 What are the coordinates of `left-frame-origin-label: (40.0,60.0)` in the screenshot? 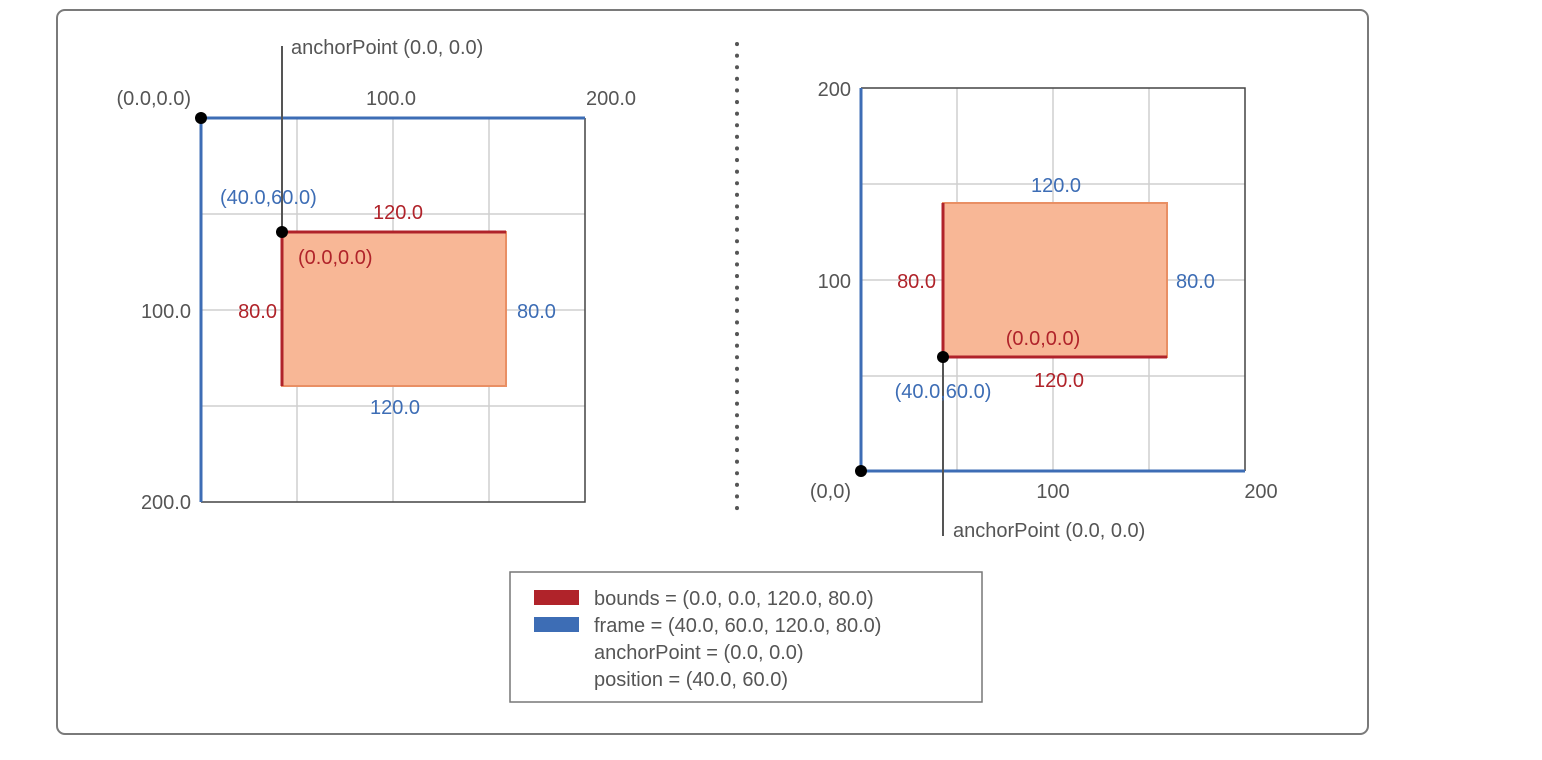 It's located at (268, 198).